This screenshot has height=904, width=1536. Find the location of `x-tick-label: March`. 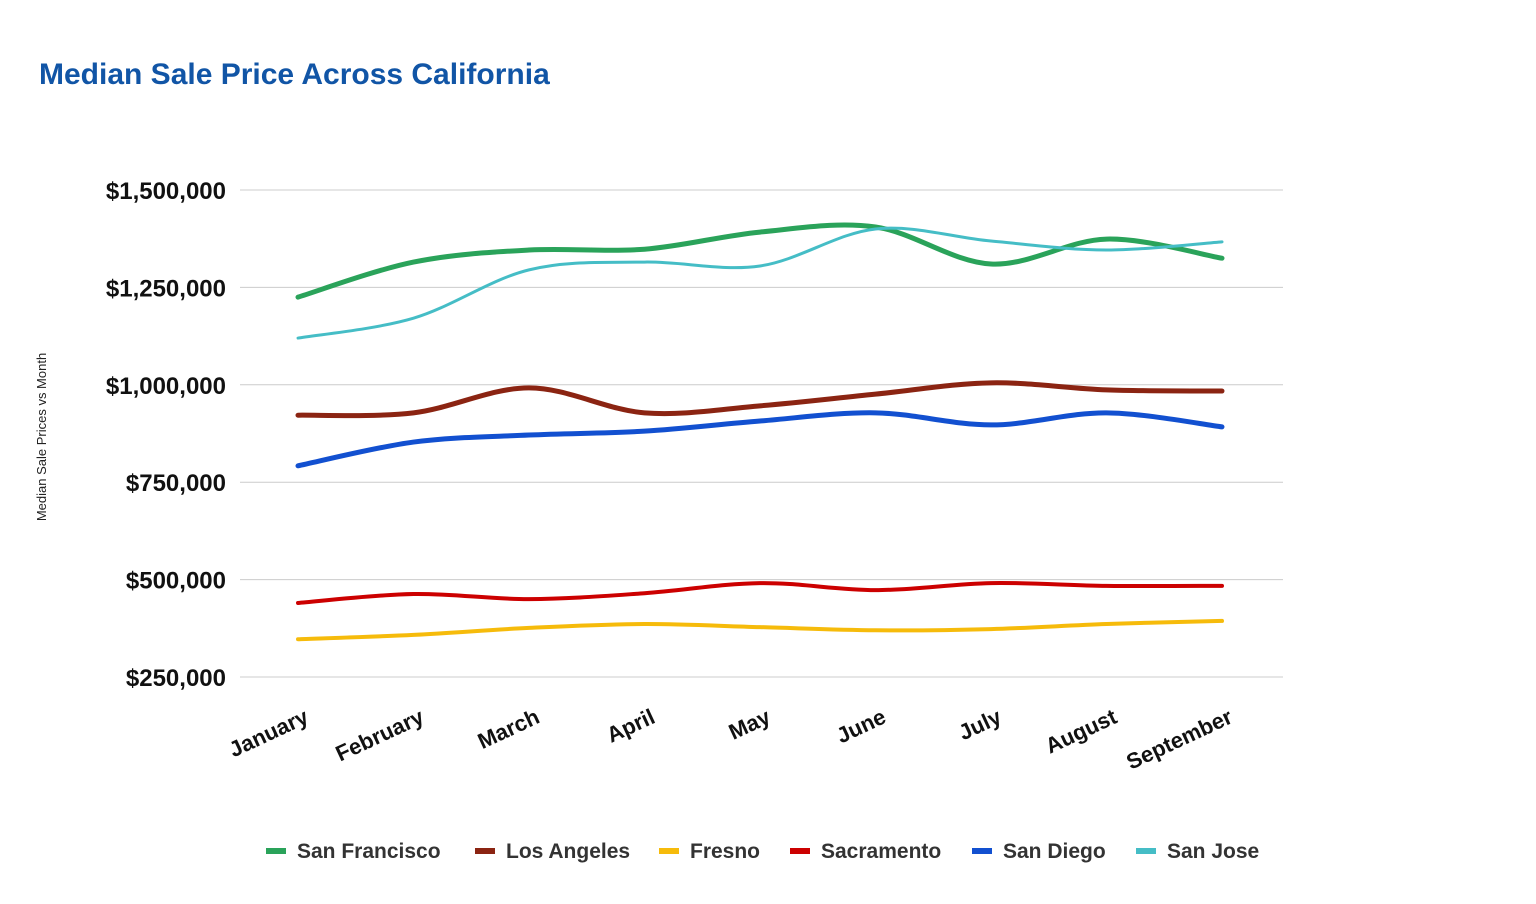

x-tick-label: March is located at coordinates (508, 729).